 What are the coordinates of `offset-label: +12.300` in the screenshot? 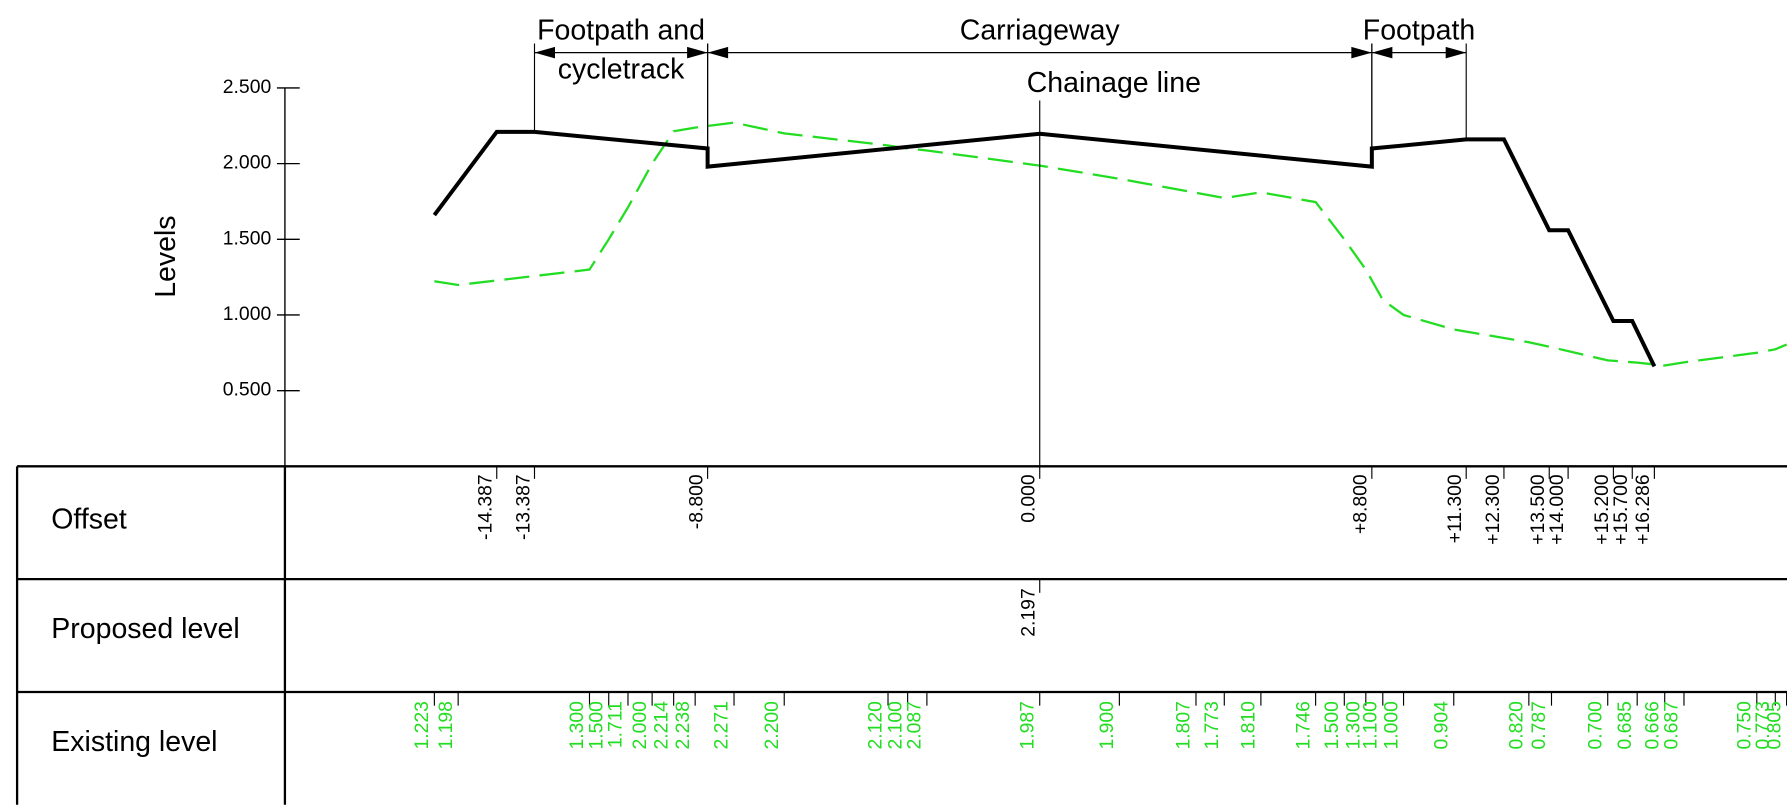 It's located at (1493, 509).